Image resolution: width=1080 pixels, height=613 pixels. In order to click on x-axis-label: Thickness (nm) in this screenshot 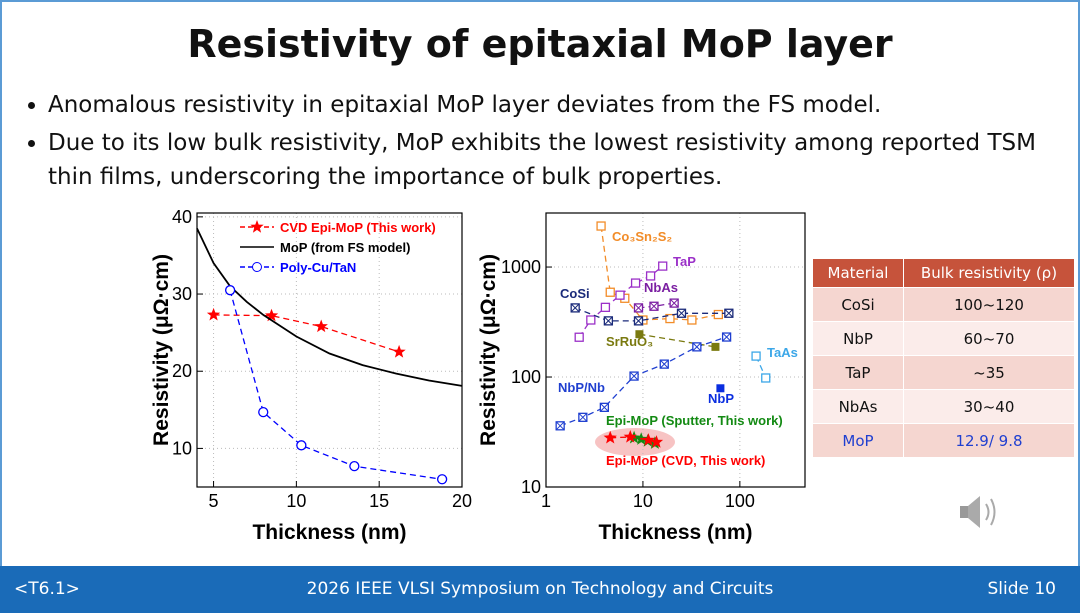, I will do `click(329, 532)`.